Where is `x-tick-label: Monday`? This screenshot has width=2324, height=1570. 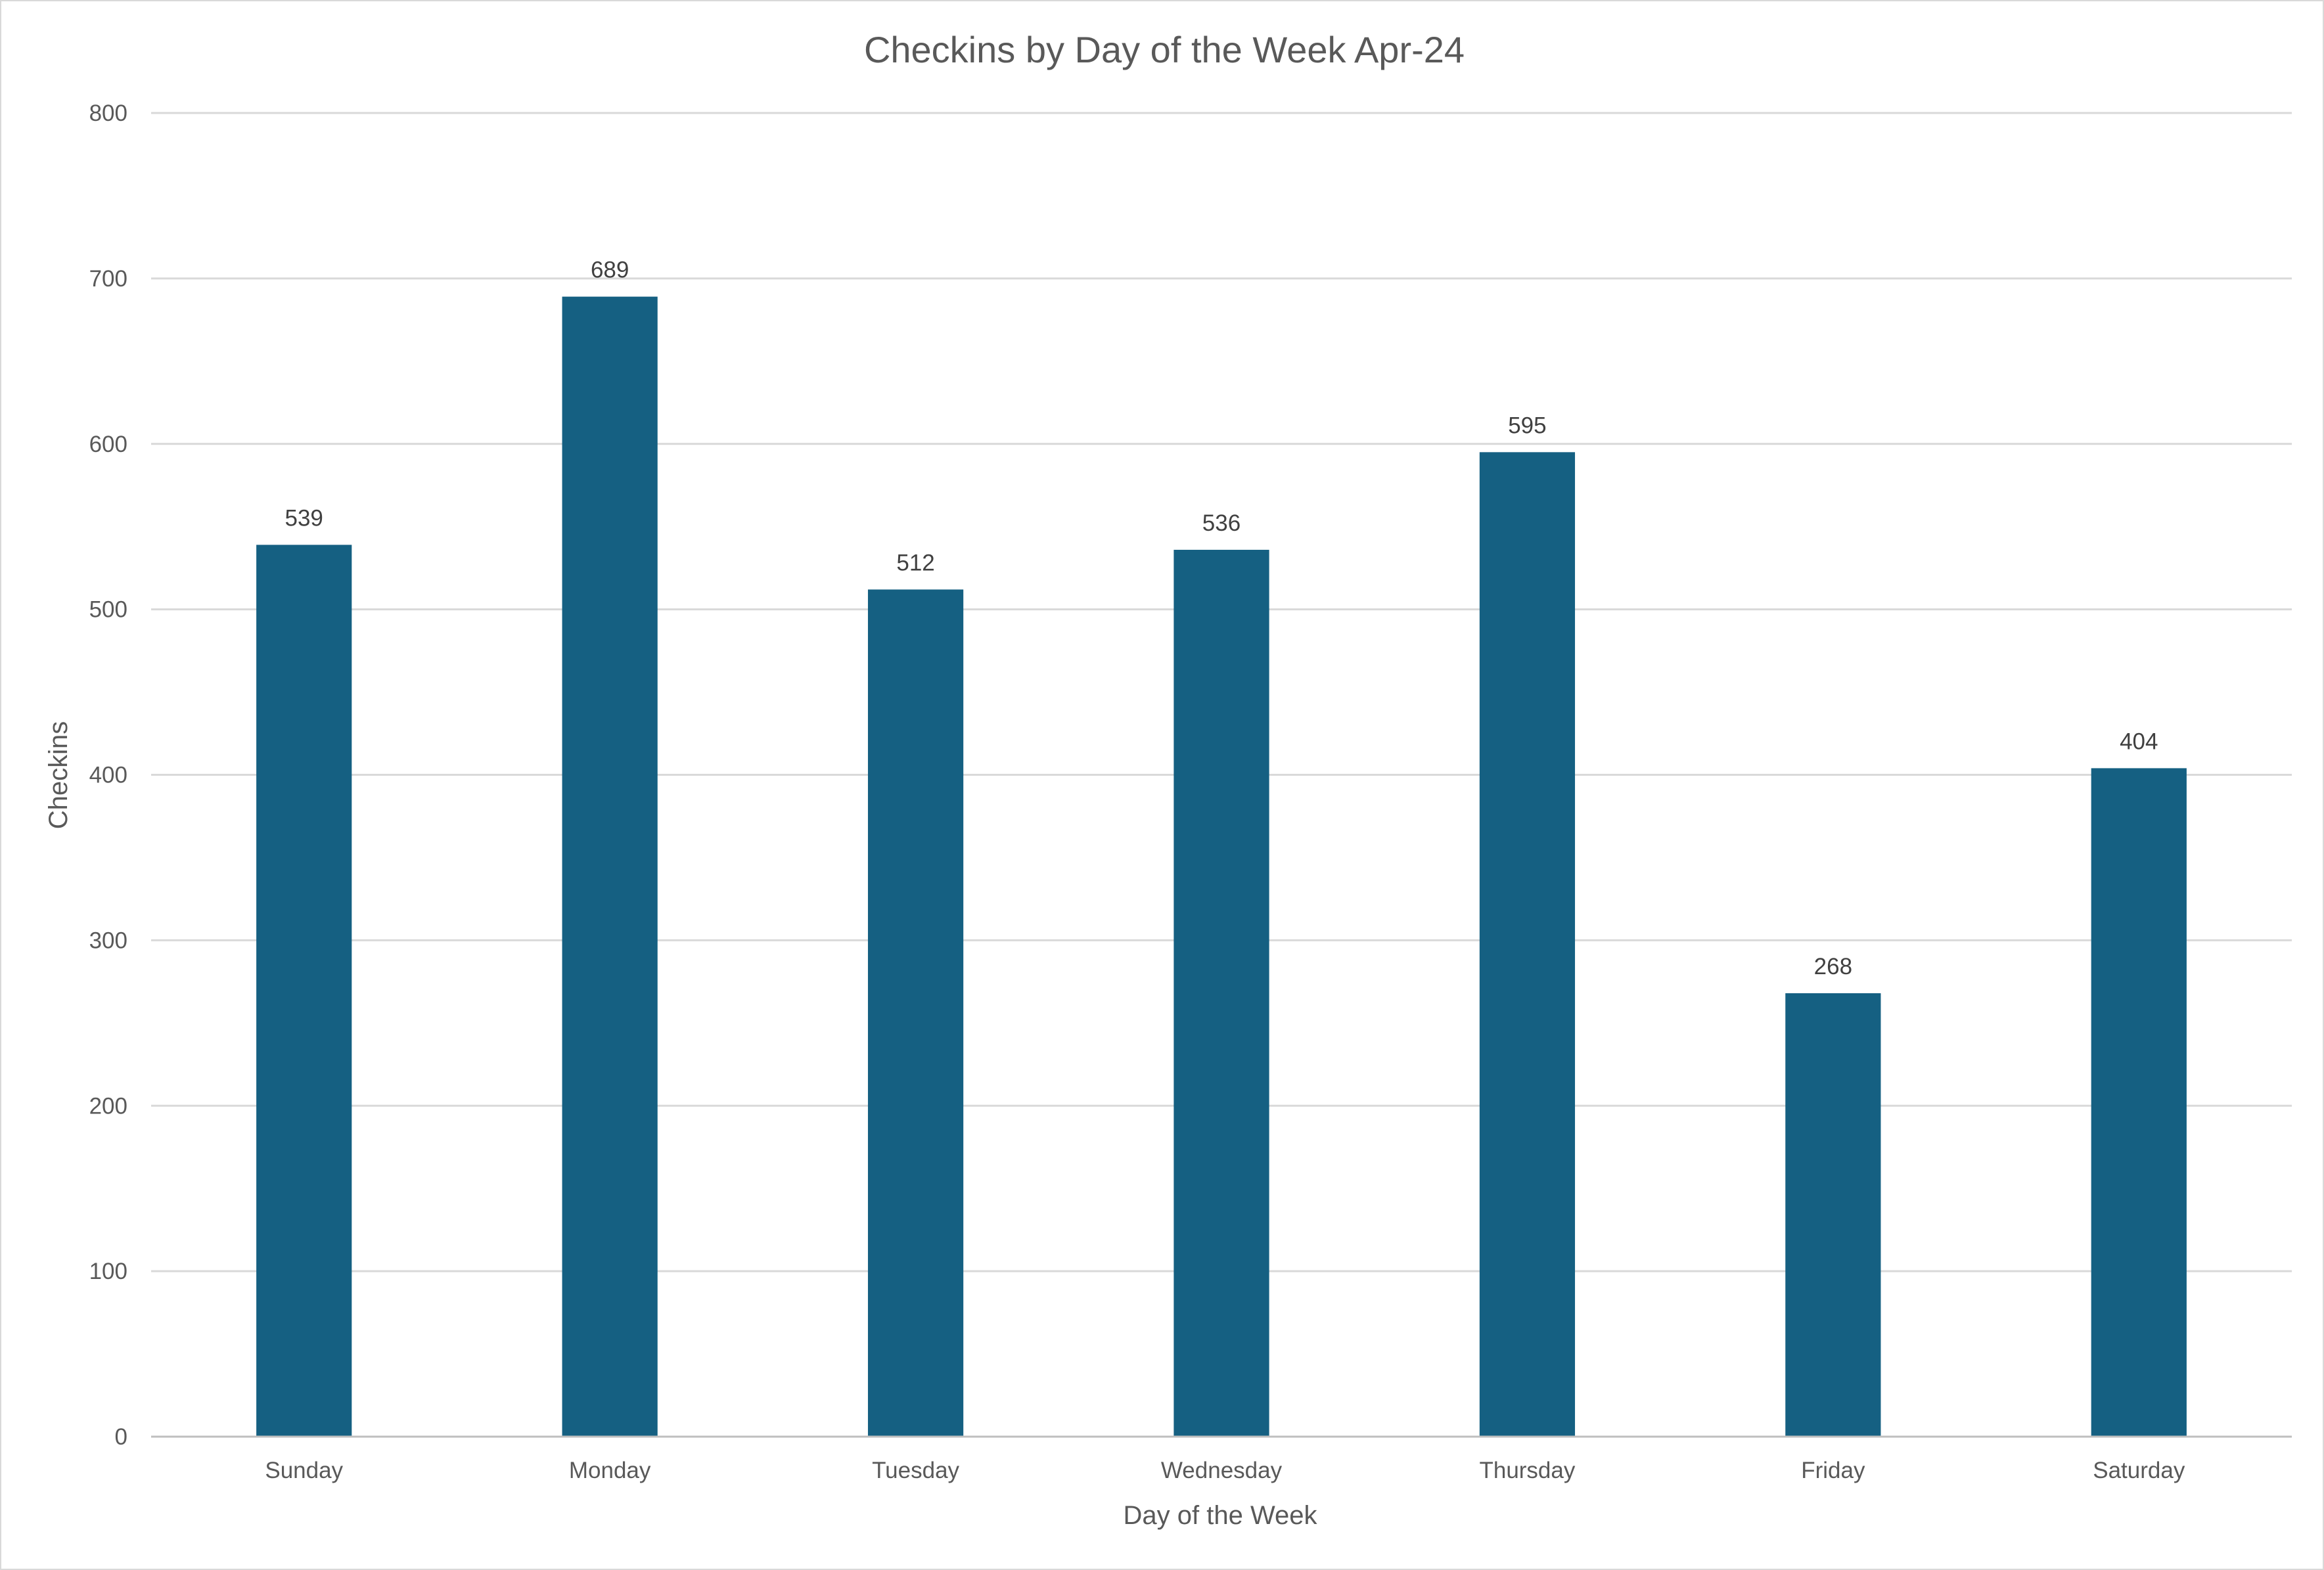 x-tick-label: Monday is located at coordinates (610, 1471).